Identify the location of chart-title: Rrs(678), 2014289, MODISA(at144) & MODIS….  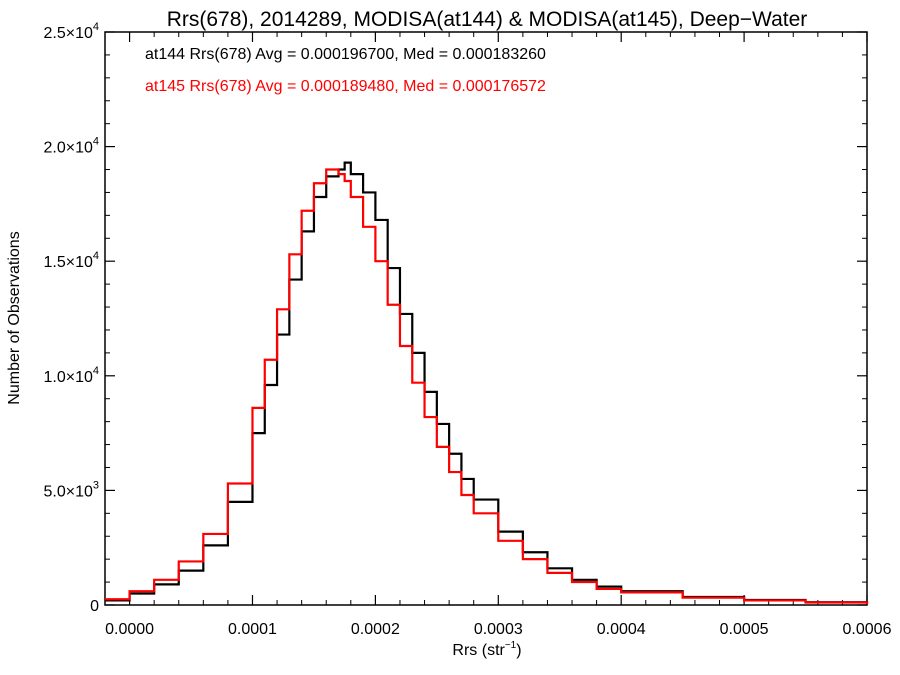
(487, 19).